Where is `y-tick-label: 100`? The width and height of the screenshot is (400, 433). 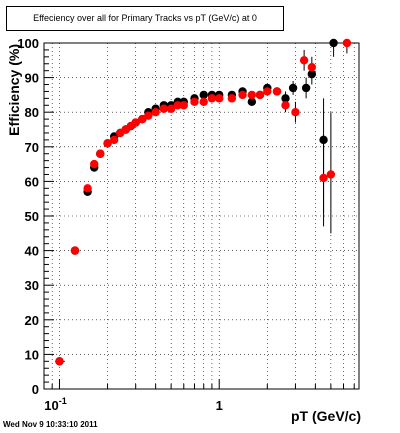 y-tick-label: 100 is located at coordinates (28, 43).